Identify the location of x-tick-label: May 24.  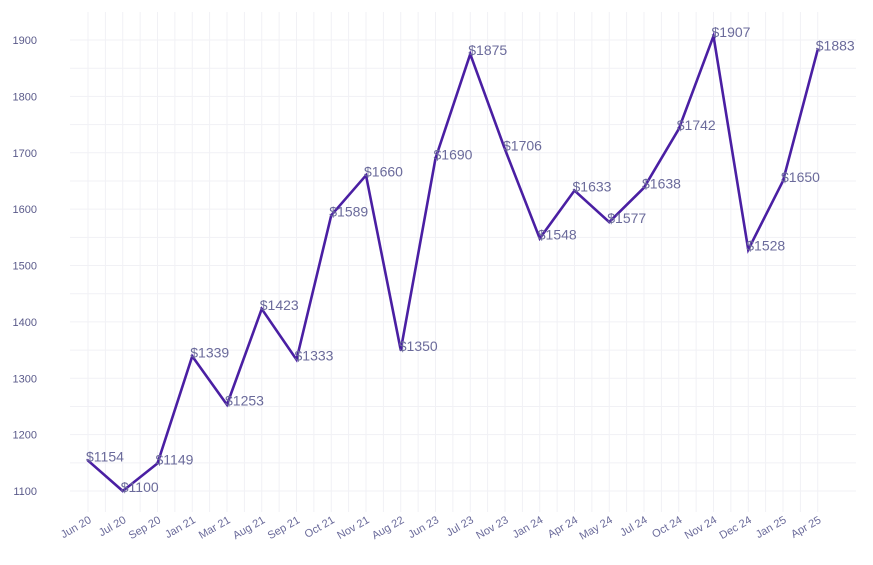
(596, 528).